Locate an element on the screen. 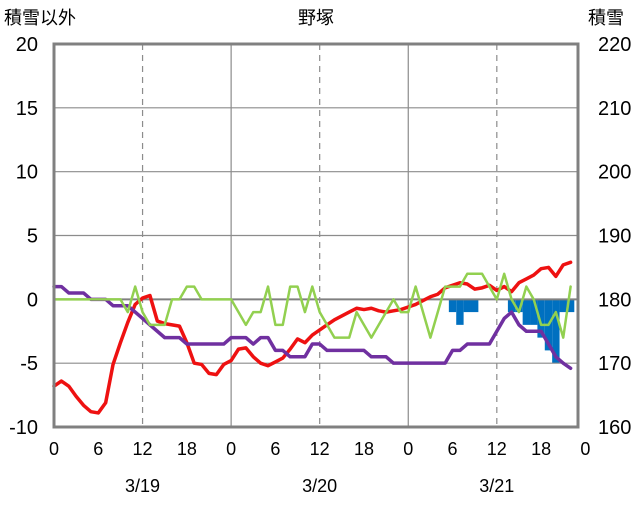 The height and width of the screenshot is (506, 636). purple-series-line is located at coordinates (312, 327).